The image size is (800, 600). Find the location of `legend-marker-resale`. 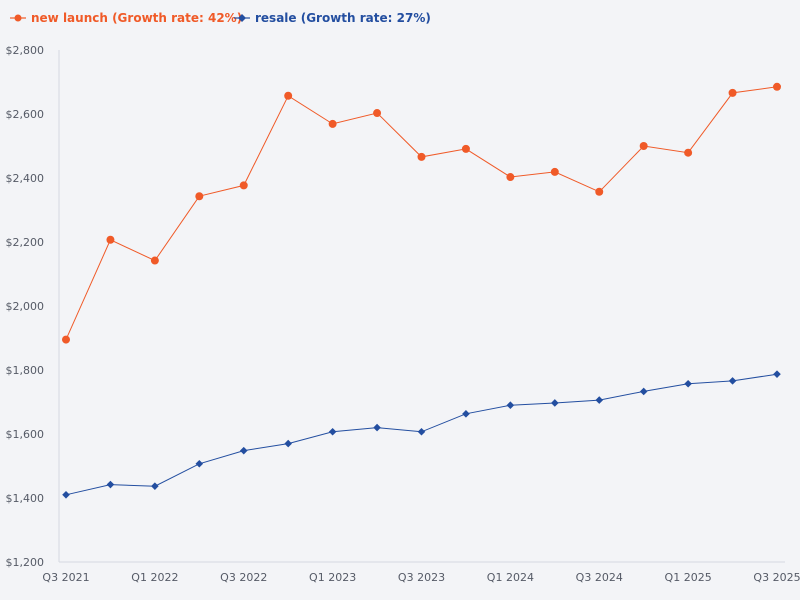

legend-marker-resale is located at coordinates (242, 18).